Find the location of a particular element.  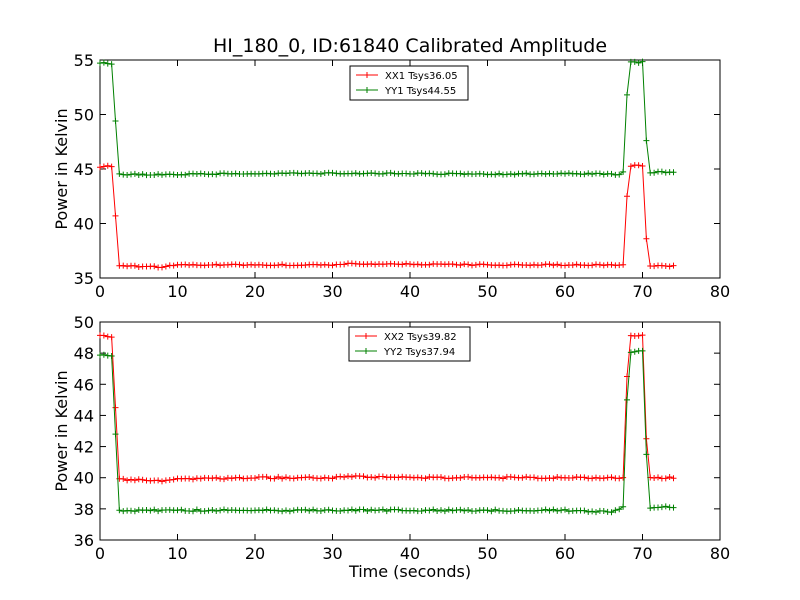

legend: XX1 Tsys36.05 YY1 Tsys44.55 is located at coordinates (409, 83).